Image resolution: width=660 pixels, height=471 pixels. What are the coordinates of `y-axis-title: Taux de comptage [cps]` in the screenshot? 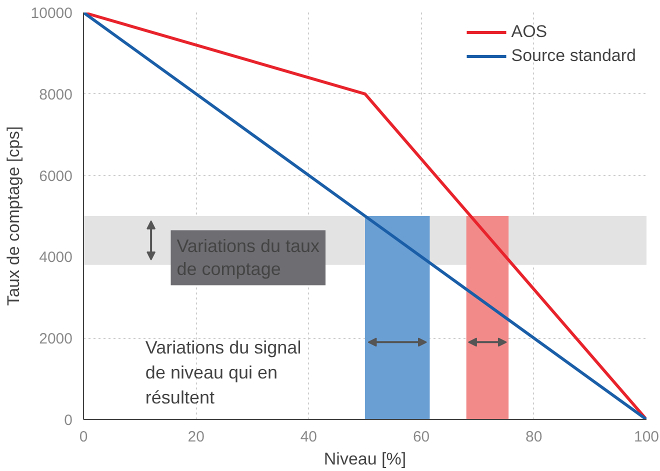 It's located at (13, 216).